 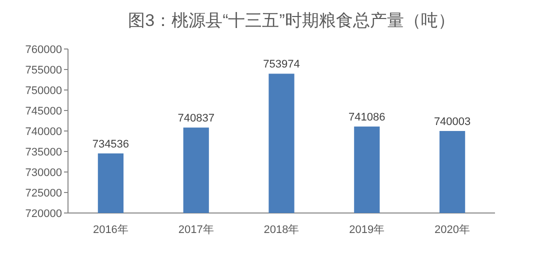 What do you see at coordinates (43, 152) in the screenshot?
I see `y-tick-label: 735000` at bounding box center [43, 152].